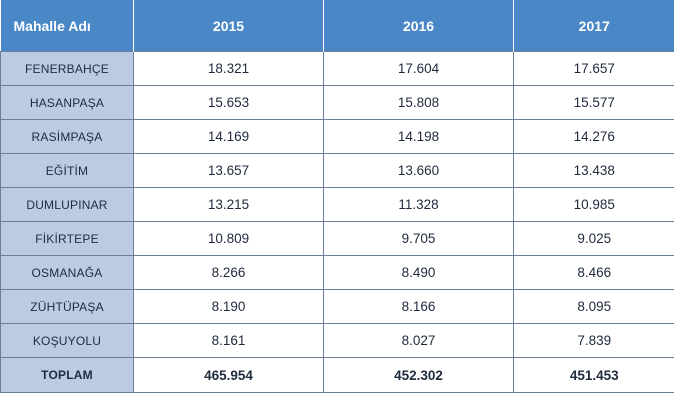 The height and width of the screenshot is (400, 674). Describe the element at coordinates (67, 170) in the screenshot. I see `mahalle-name-cell: EĞİTİM` at that location.